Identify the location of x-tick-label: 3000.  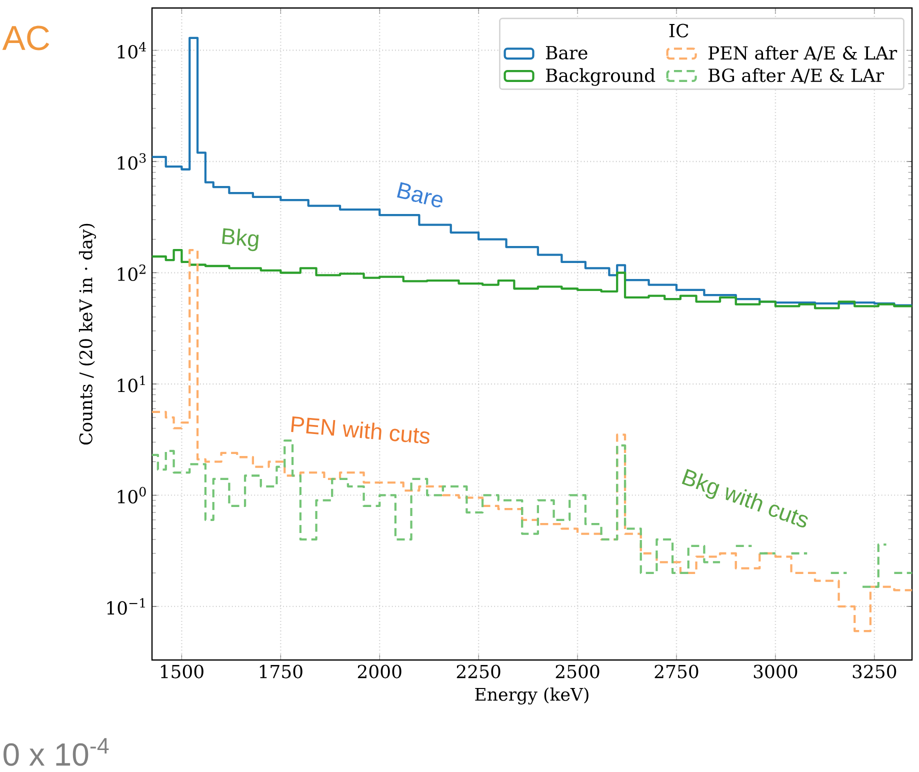
(776, 671).